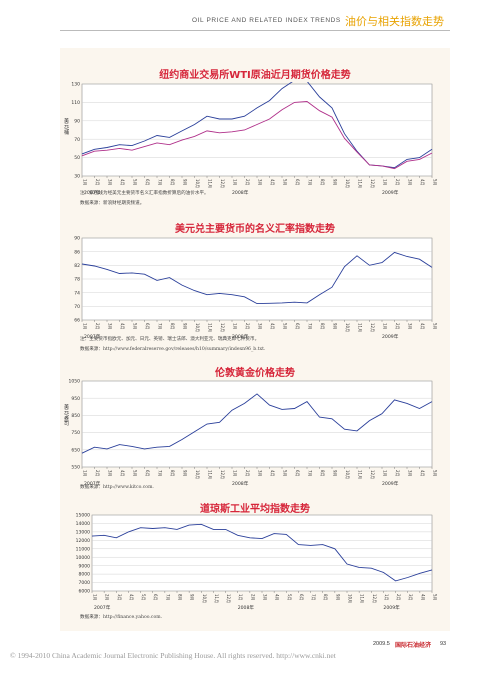 This screenshot has width=496, height=673. What do you see at coordinates (95, 597) in the screenshot?
I see `djia-xtick-label: 1月` at bounding box center [95, 597].